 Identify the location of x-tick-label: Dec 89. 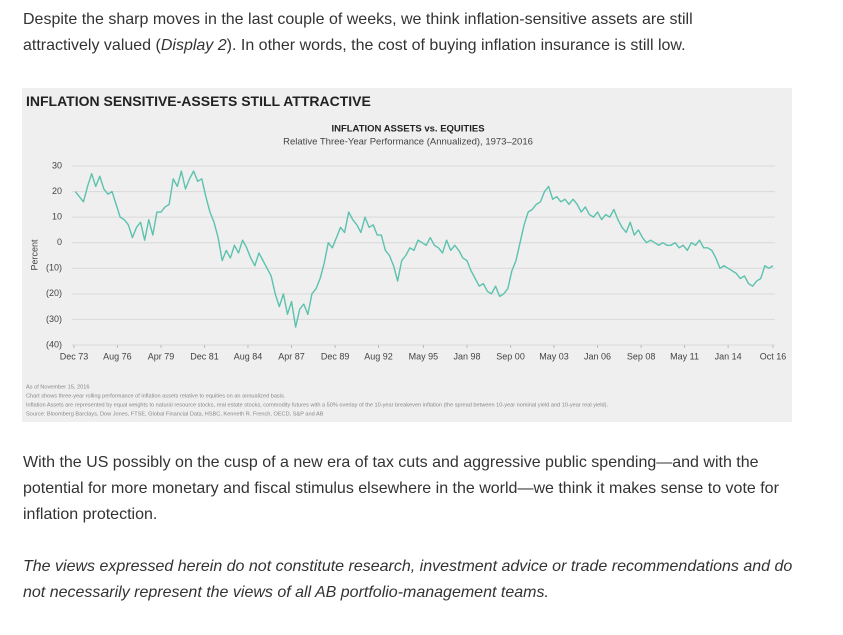
(335, 356).